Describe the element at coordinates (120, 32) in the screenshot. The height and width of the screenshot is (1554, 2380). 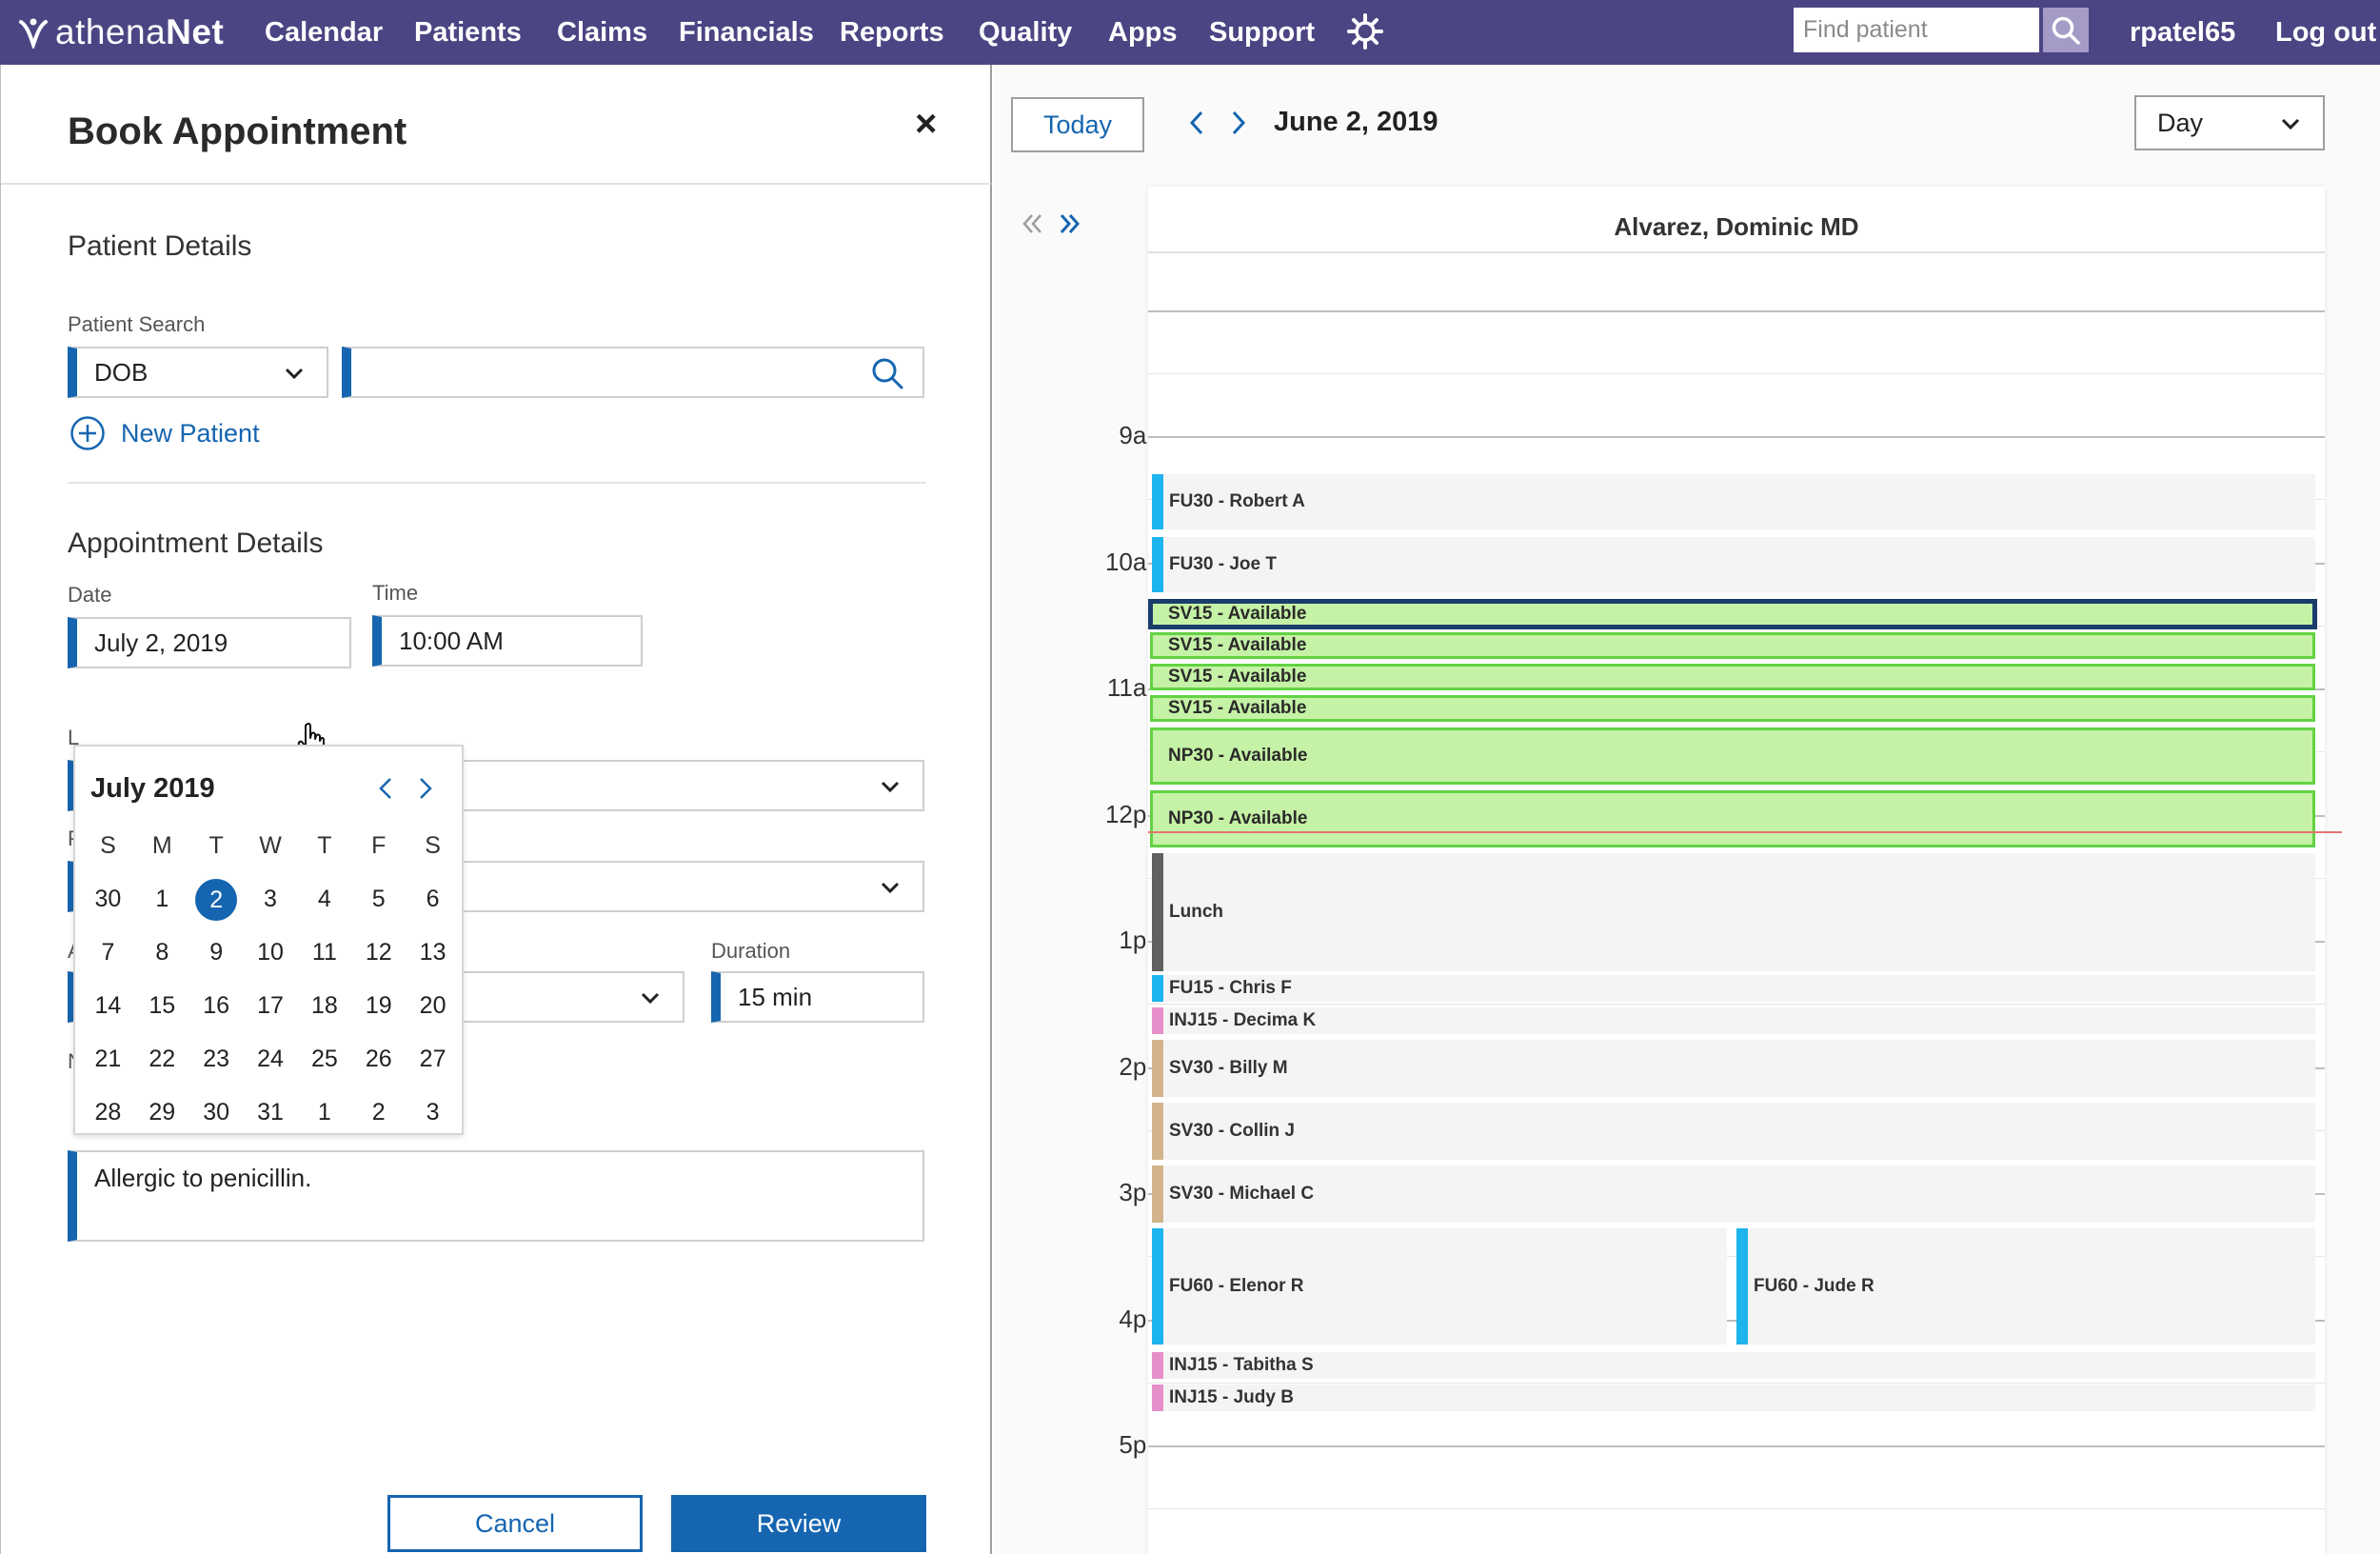
I see `athenanet-logo: athenaNet` at that location.